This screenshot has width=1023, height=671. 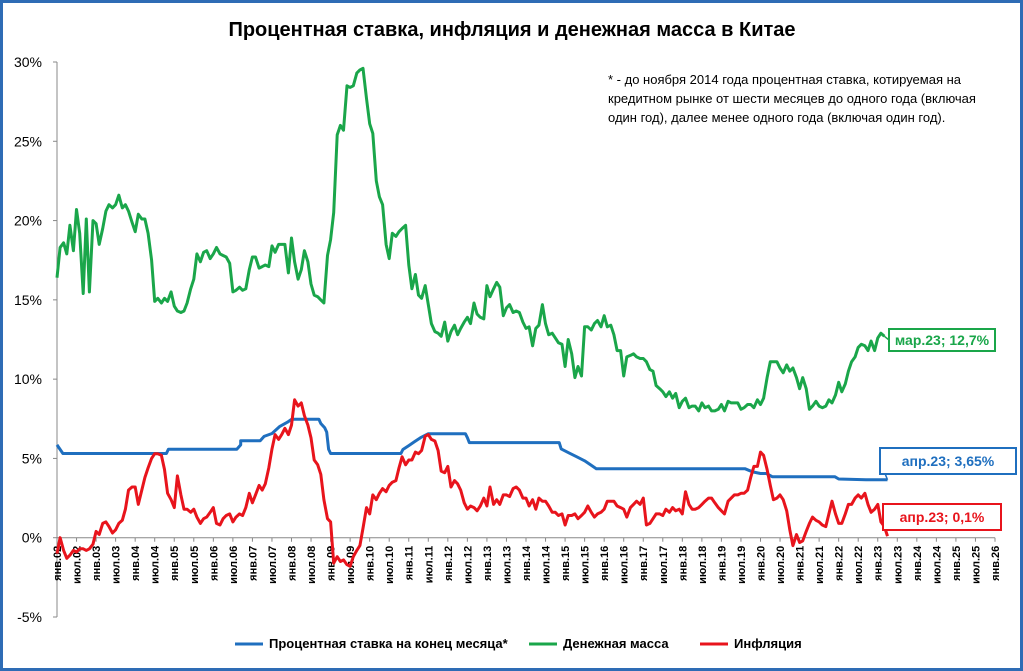 I want to click on legend-entry: Процентная ставка на конец месяца*, so click(x=389, y=643).